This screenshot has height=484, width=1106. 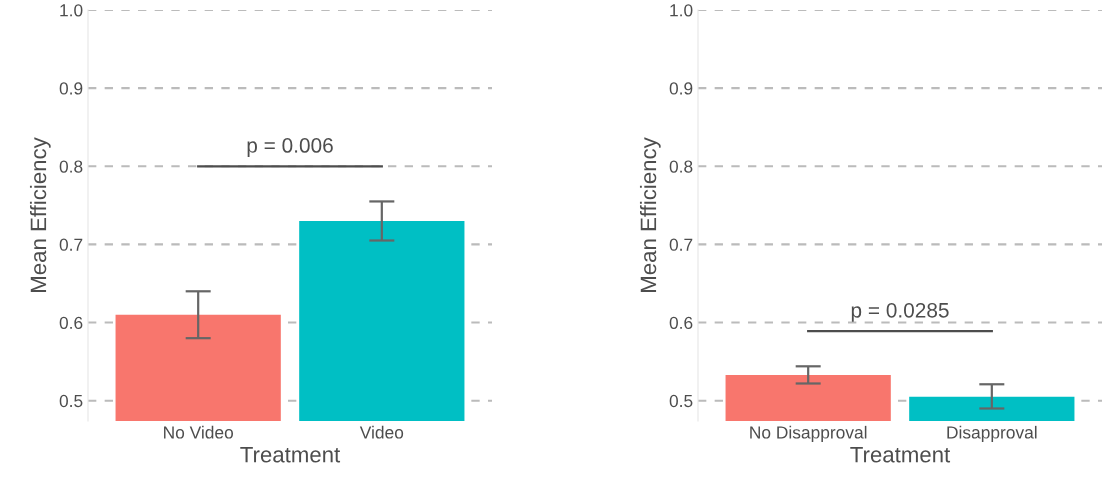 I want to click on annotation: p = 0.006, so click(x=290, y=147).